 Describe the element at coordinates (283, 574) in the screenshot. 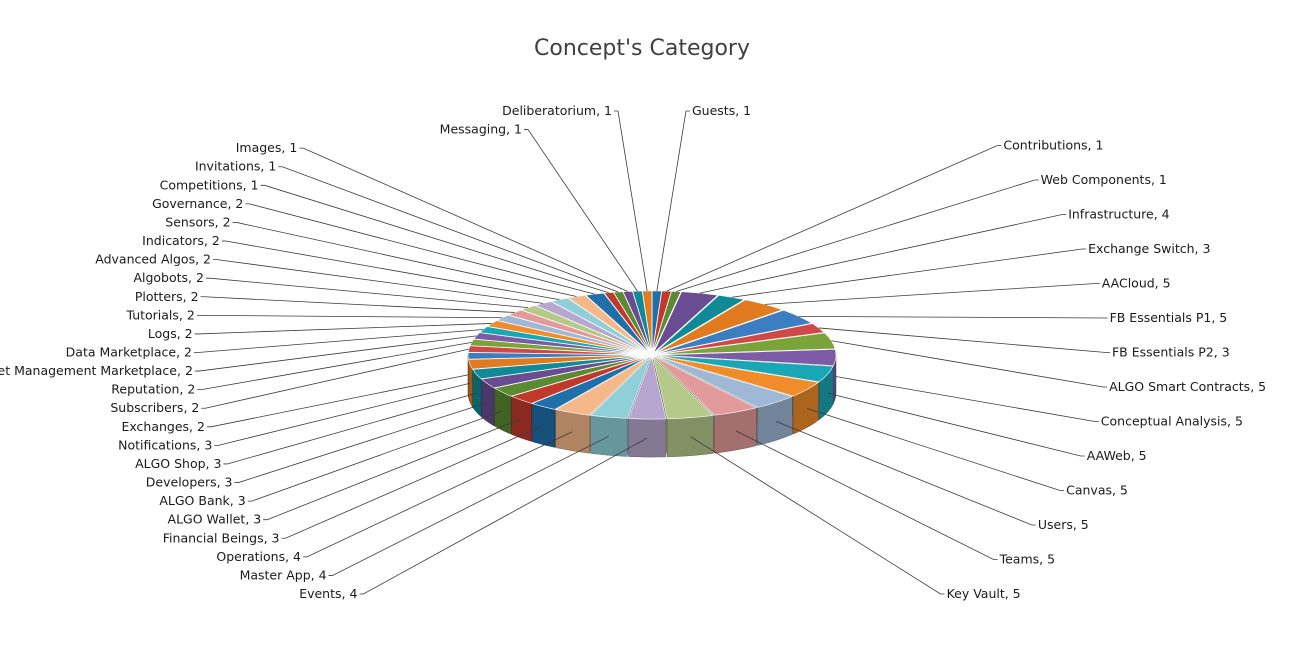

I see `slice-label-16: Master App, 4` at that location.